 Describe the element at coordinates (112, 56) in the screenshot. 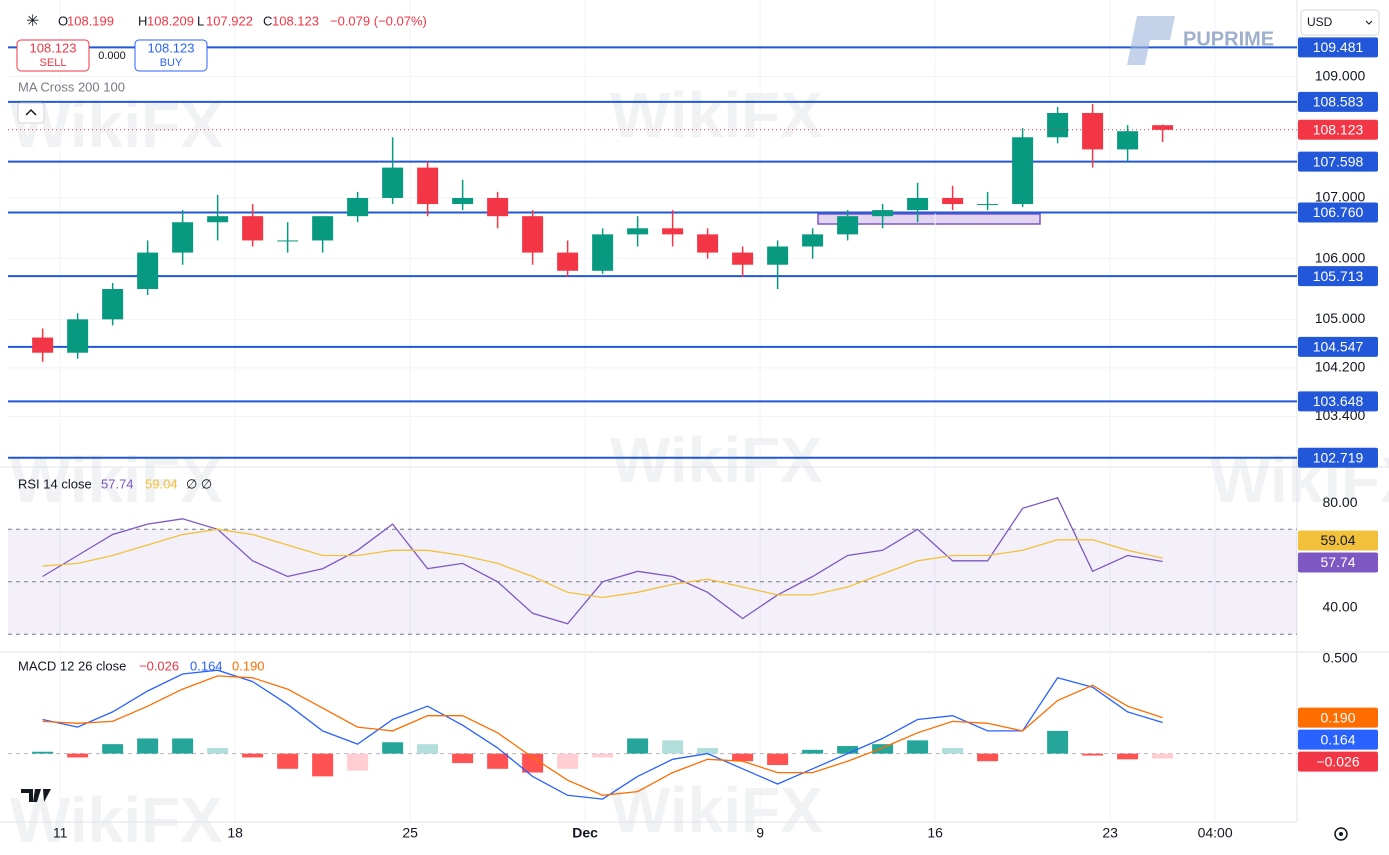

I see `spread: 0.000` at that location.